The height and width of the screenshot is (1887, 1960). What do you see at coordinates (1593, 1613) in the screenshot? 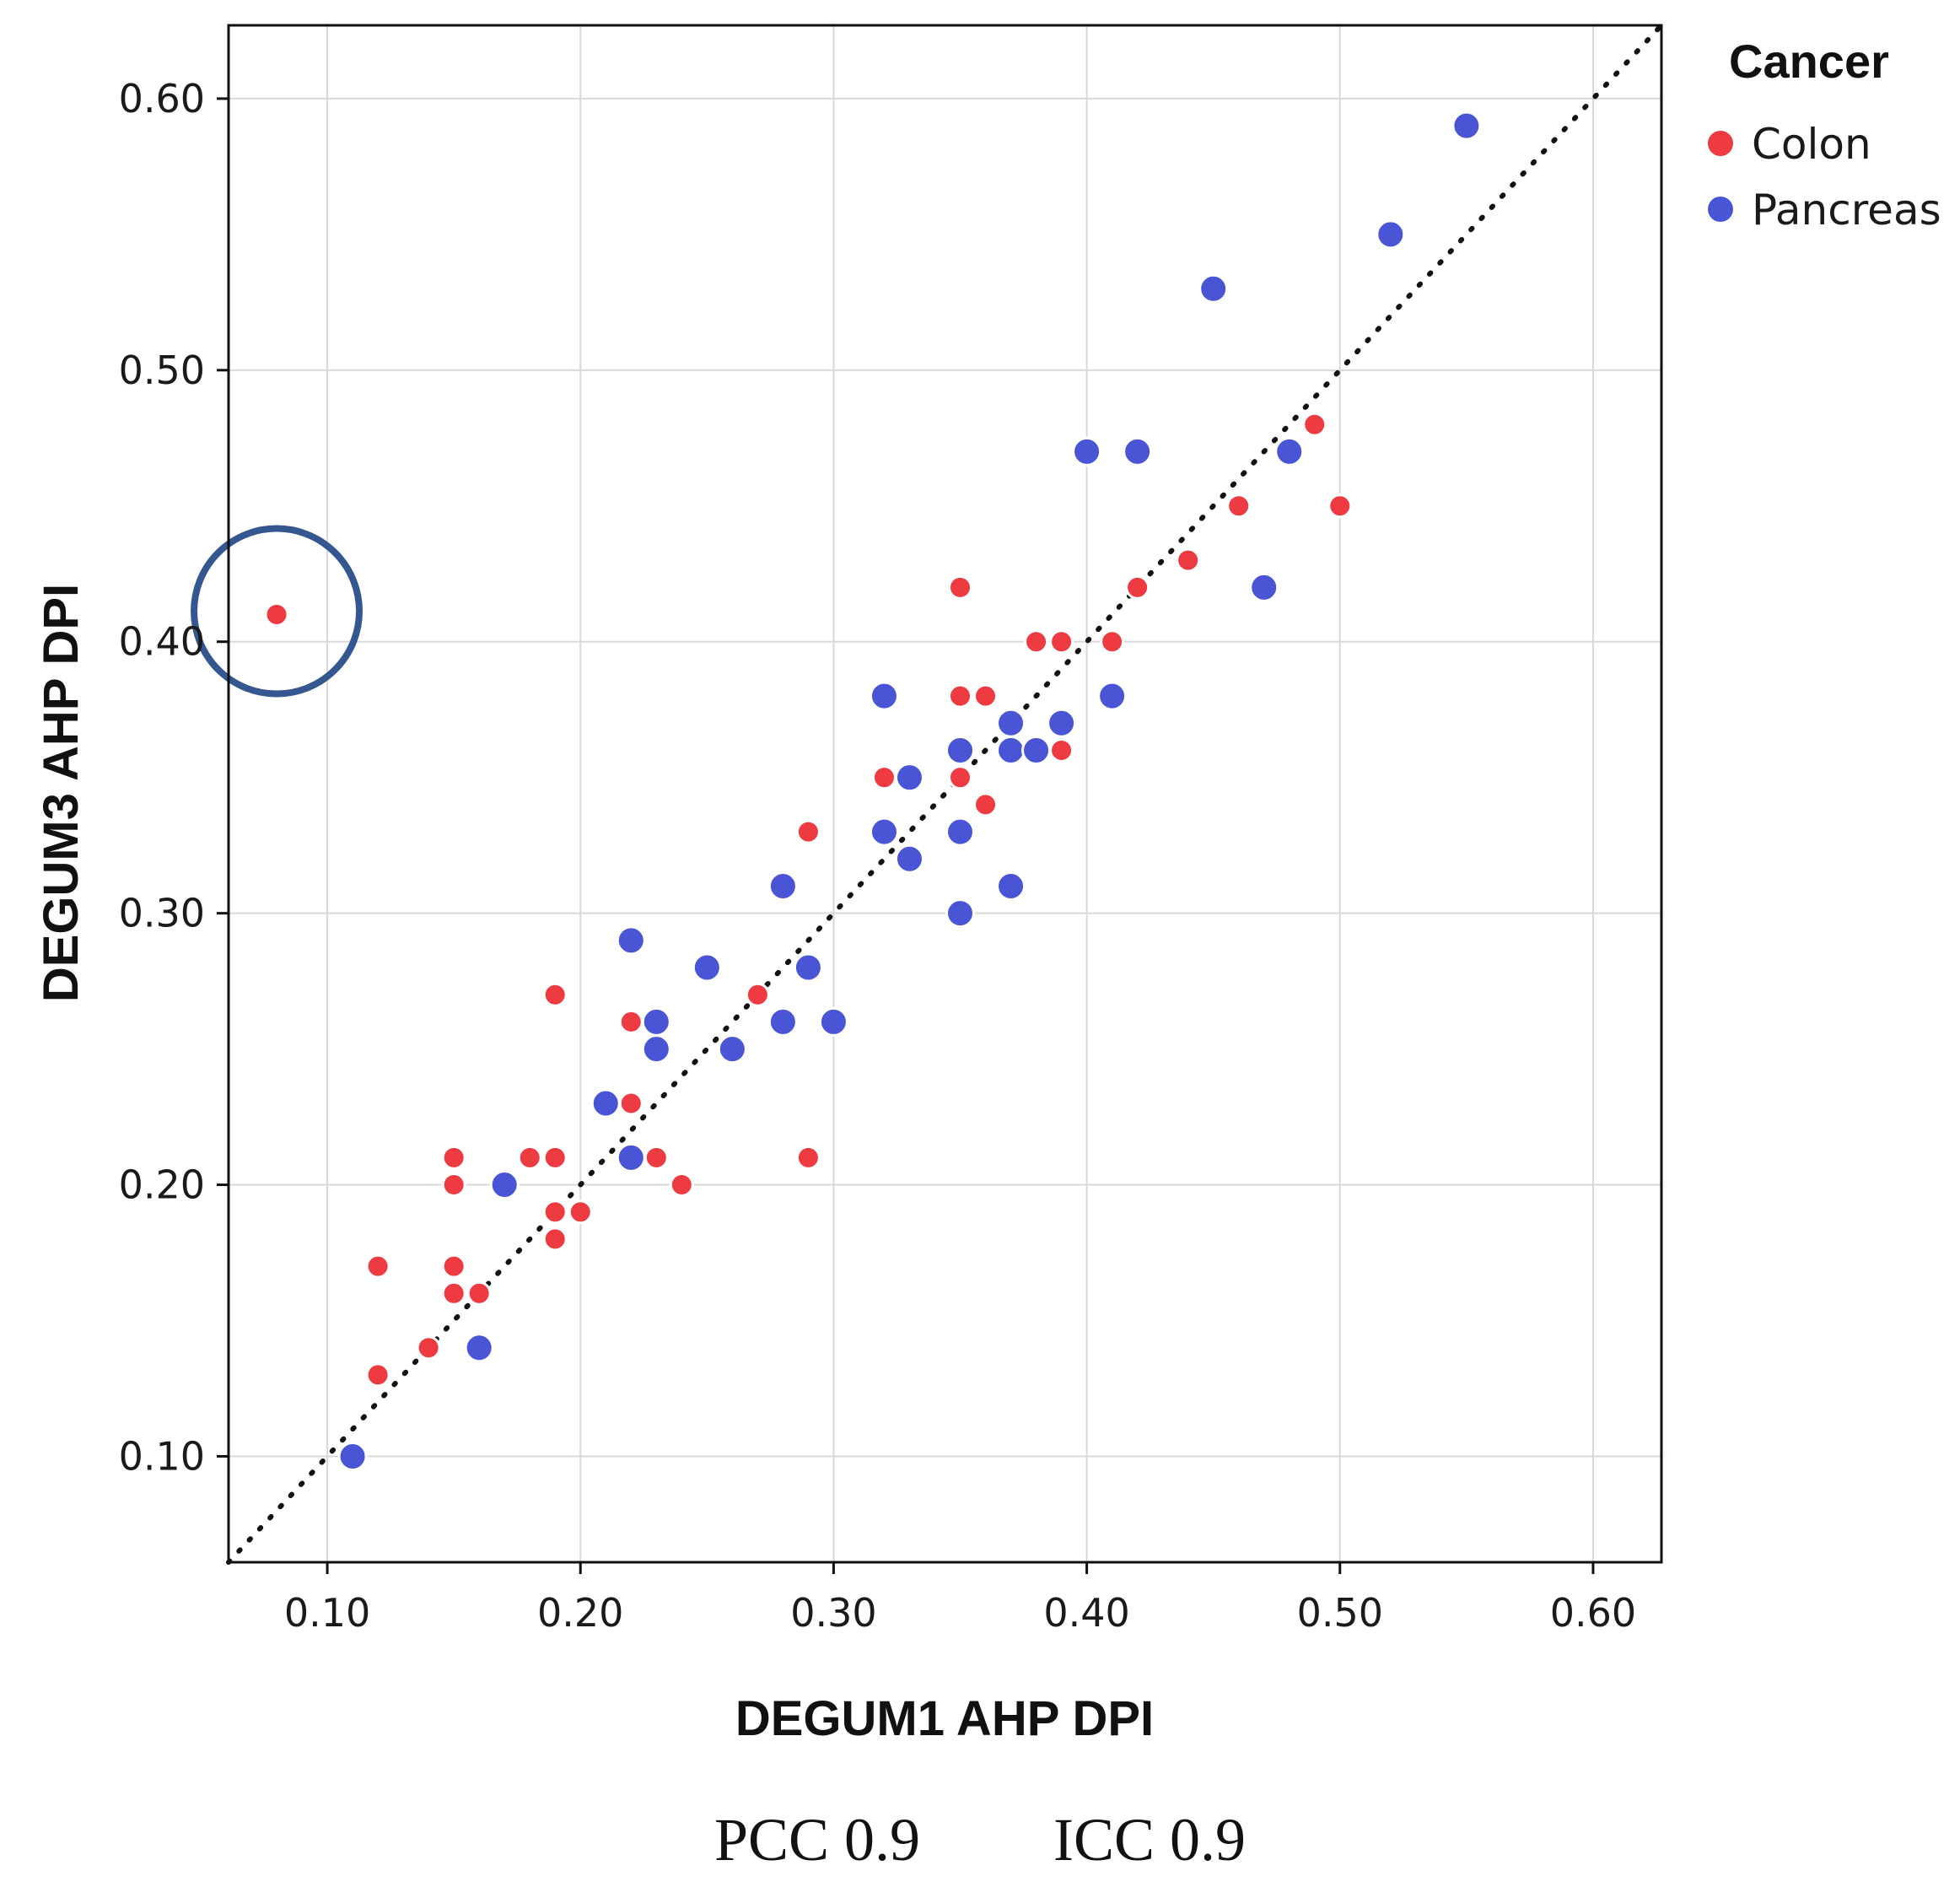
I see `x-tick-label: 0.60` at bounding box center [1593, 1613].